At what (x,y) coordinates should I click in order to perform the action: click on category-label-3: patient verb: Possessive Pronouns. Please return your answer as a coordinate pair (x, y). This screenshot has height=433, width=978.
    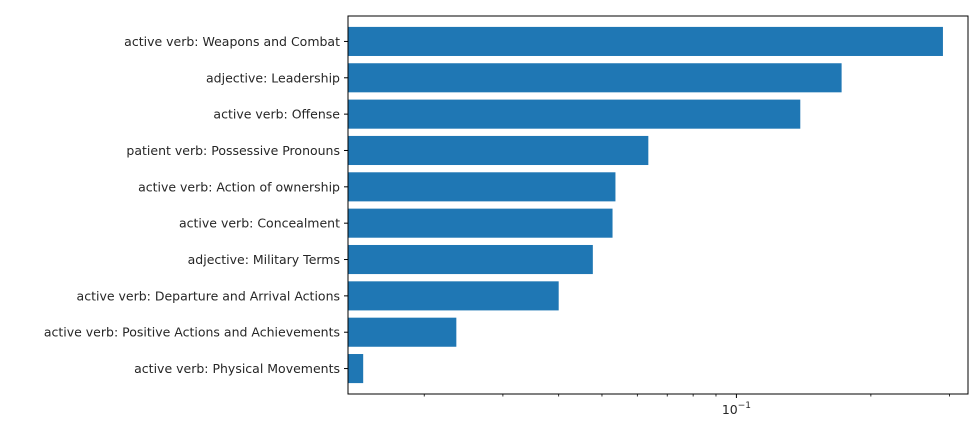
    Looking at the image, I should click on (233, 150).